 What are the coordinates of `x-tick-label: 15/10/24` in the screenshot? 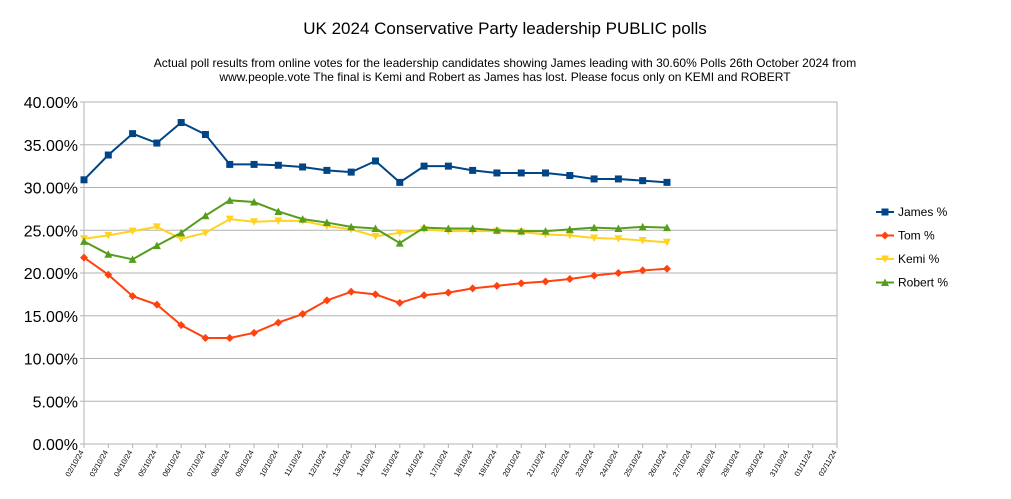 It's located at (390, 464).